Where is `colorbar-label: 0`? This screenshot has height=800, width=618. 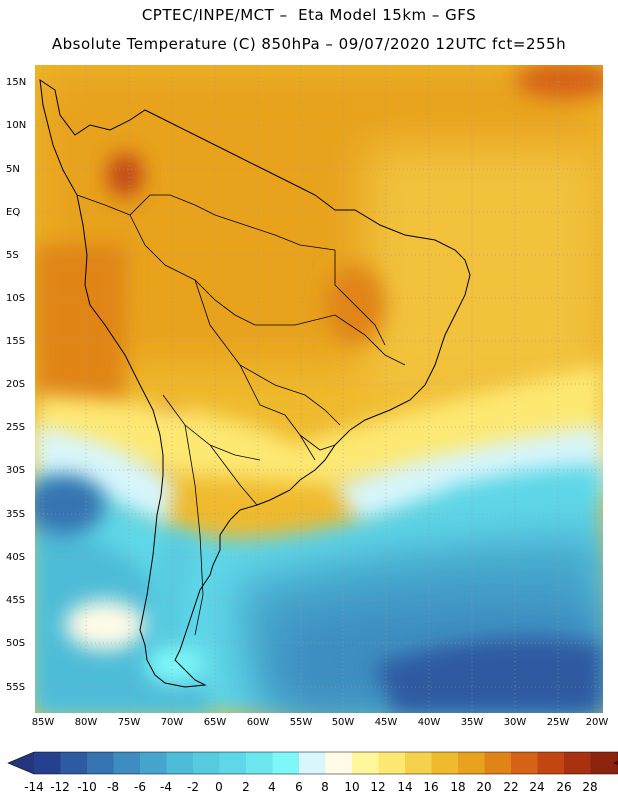 colorbar-label: 0 is located at coordinates (219, 787).